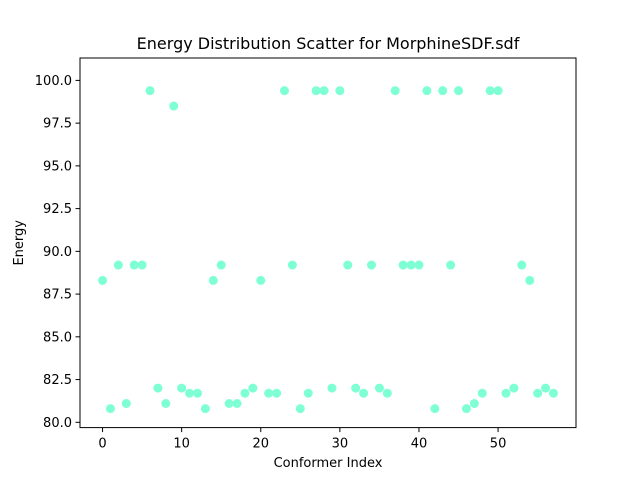  Describe the element at coordinates (57, 209) in the screenshot. I see `y-tick-label: 92.5` at that location.